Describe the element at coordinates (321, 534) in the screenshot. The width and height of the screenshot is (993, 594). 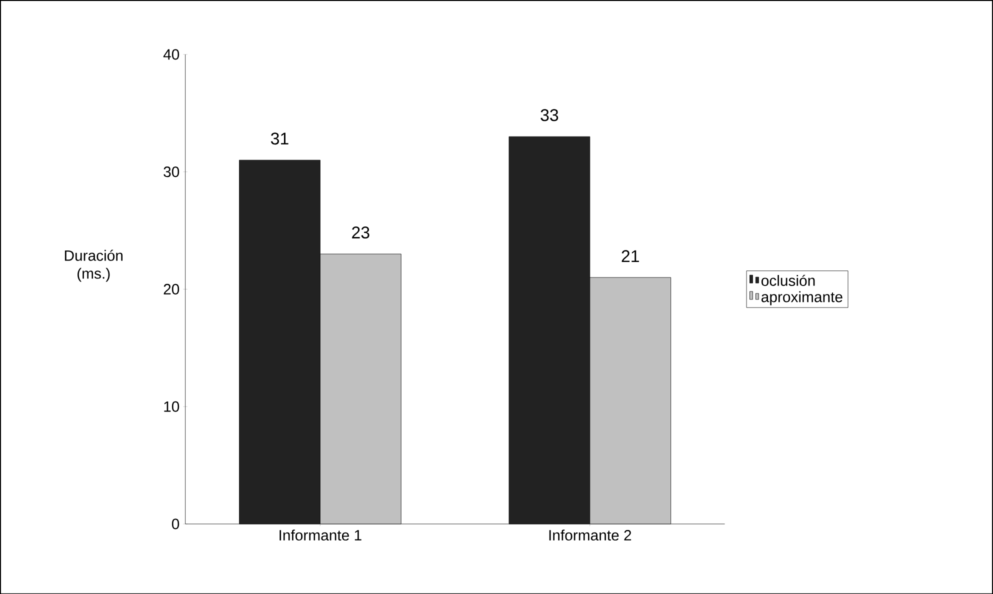
I see `x-tick-label: Informante 1` at that location.